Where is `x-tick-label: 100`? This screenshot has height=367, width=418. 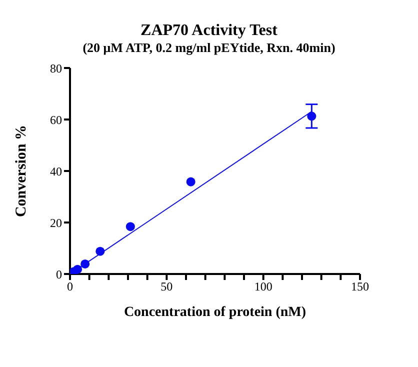
x-tick-label: 100 is located at coordinates (263, 287).